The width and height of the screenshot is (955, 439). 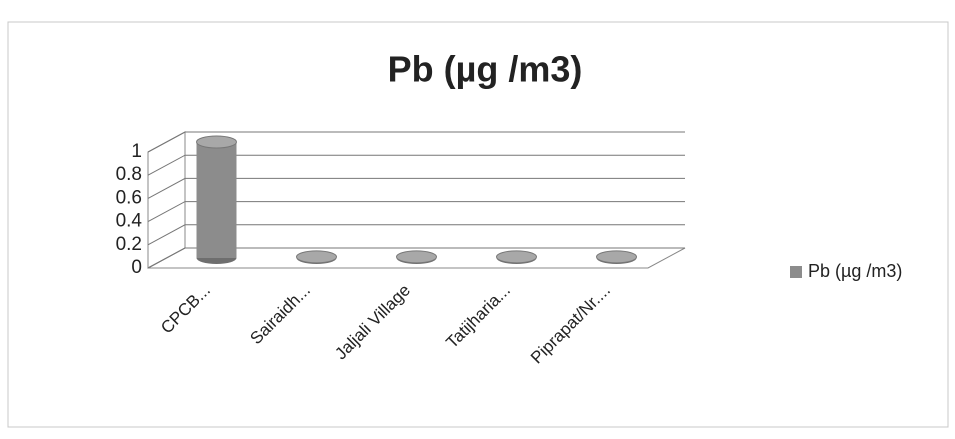 I want to click on legend-swatch, so click(x=796, y=272).